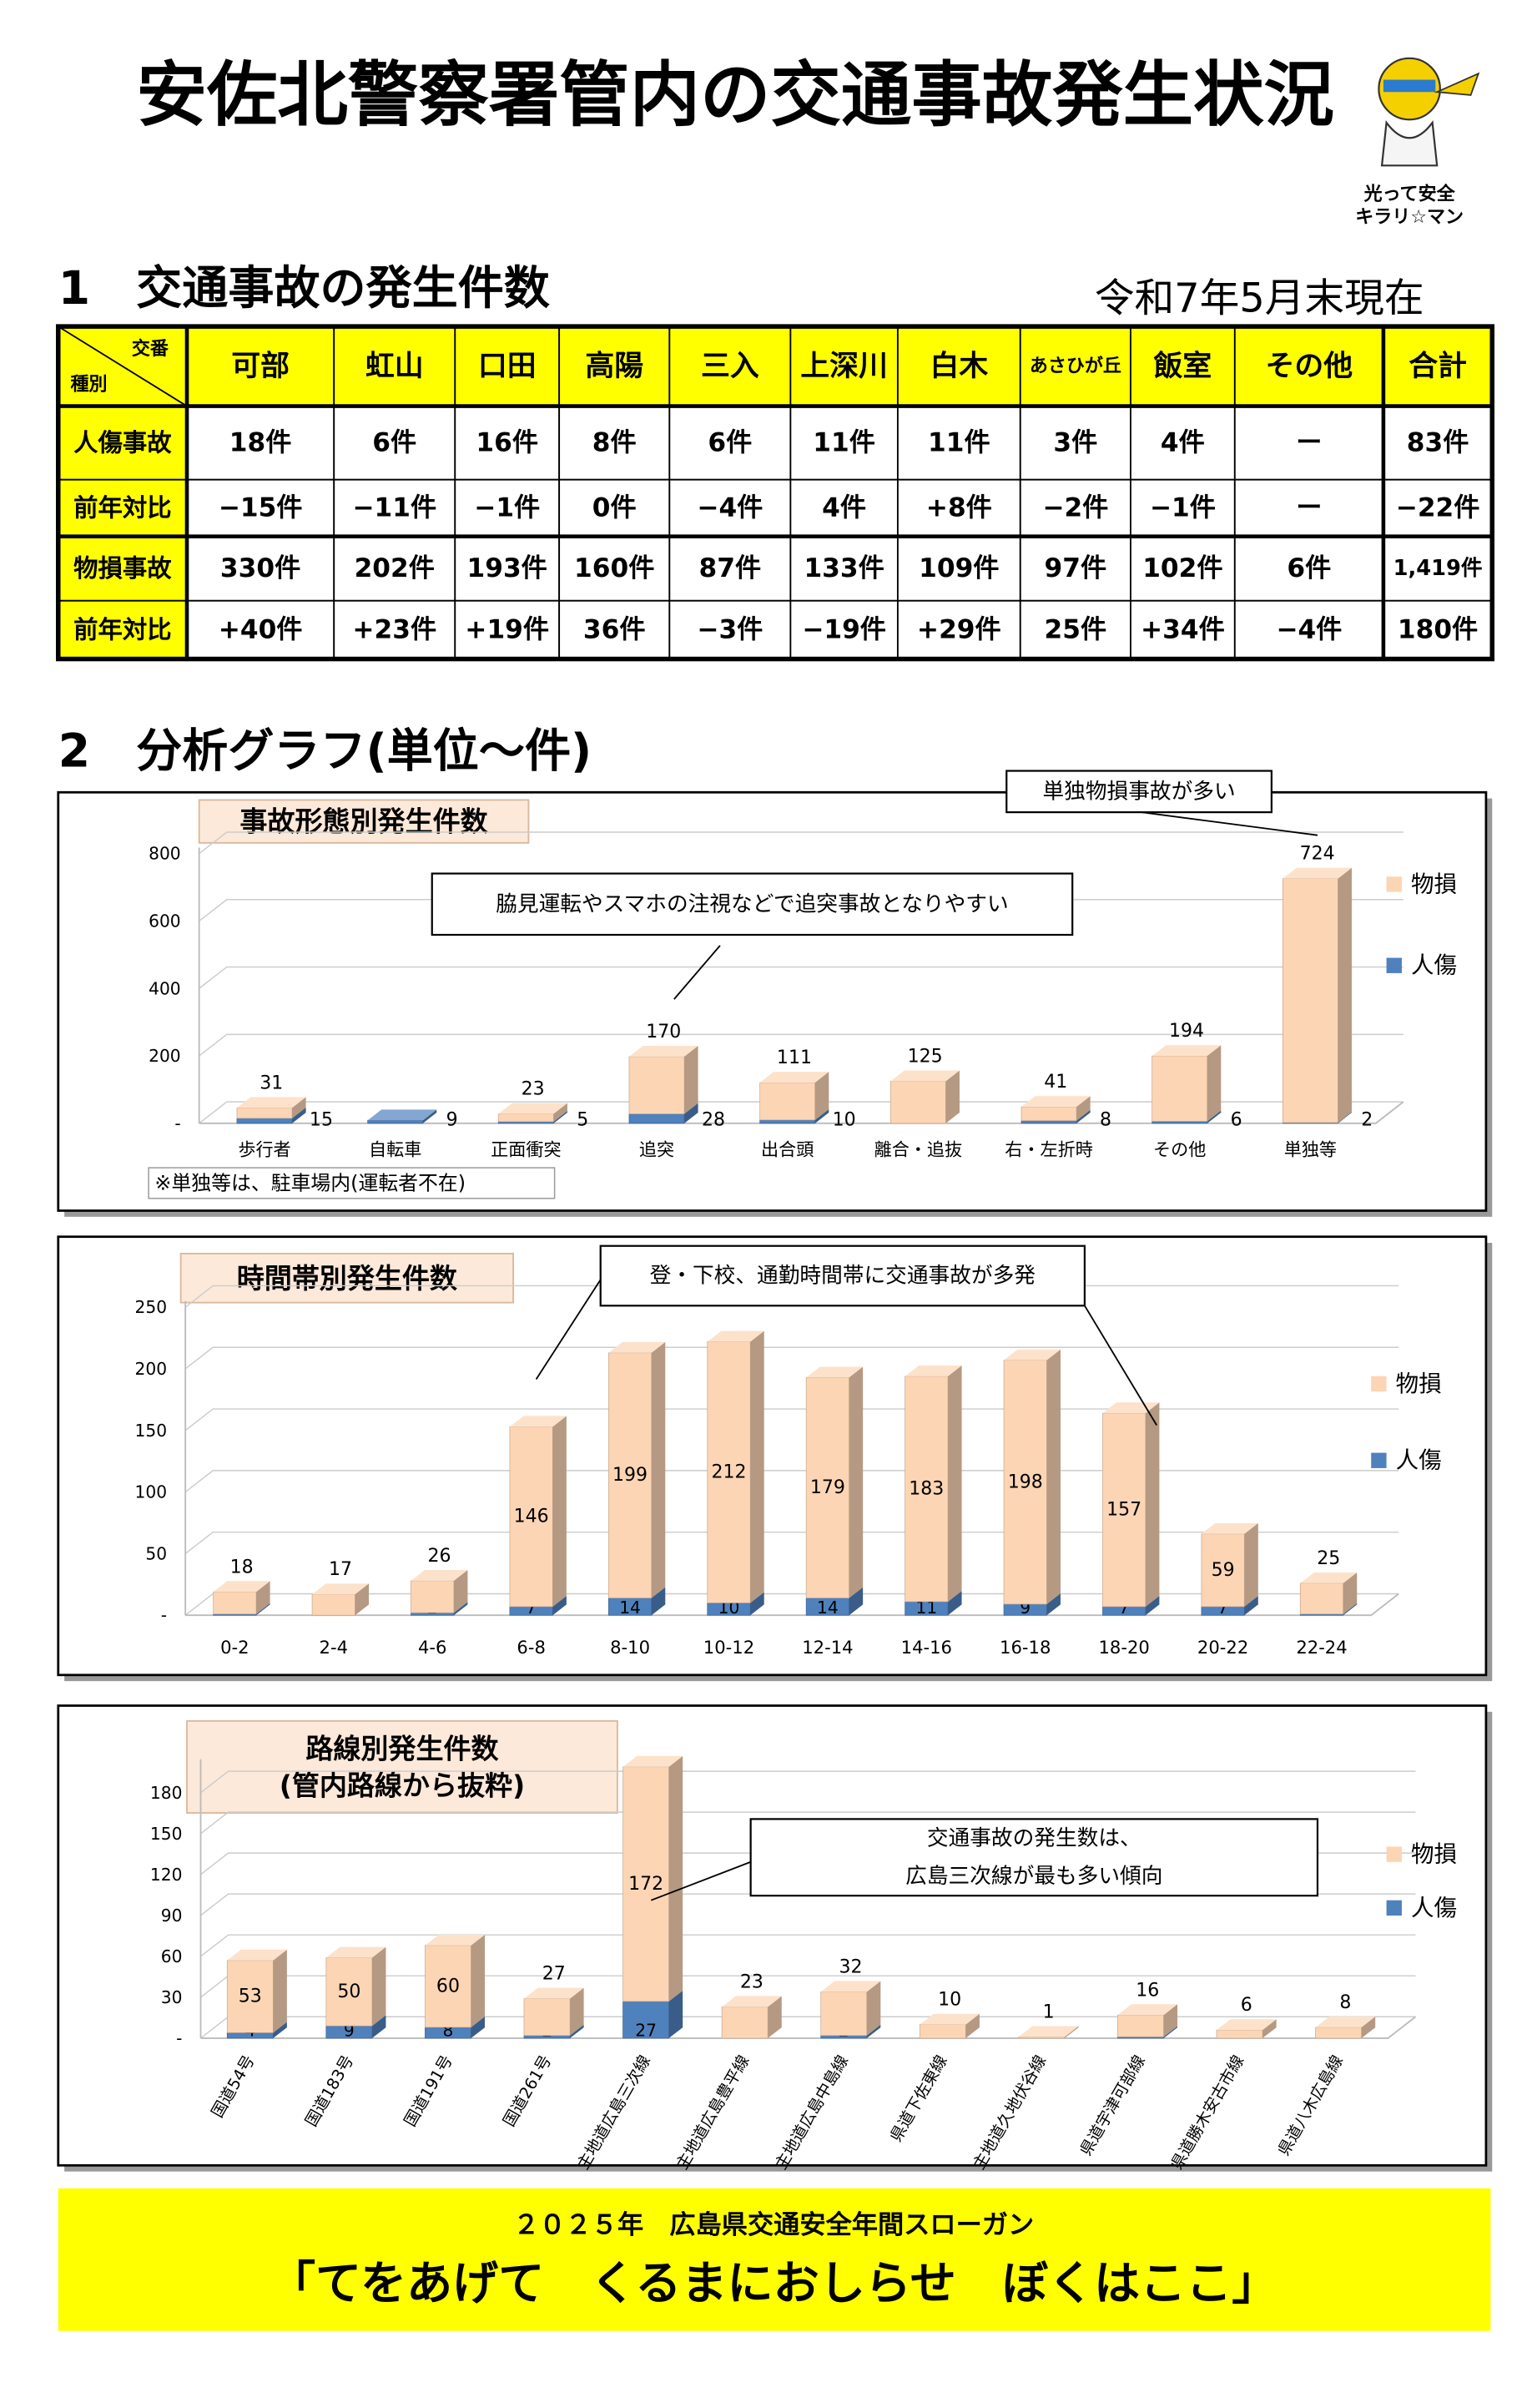 This screenshot has height=2408, width=1532. Describe the element at coordinates (1026, 1647) in the screenshot. I see `x-tick-label: 16-18` at that location.